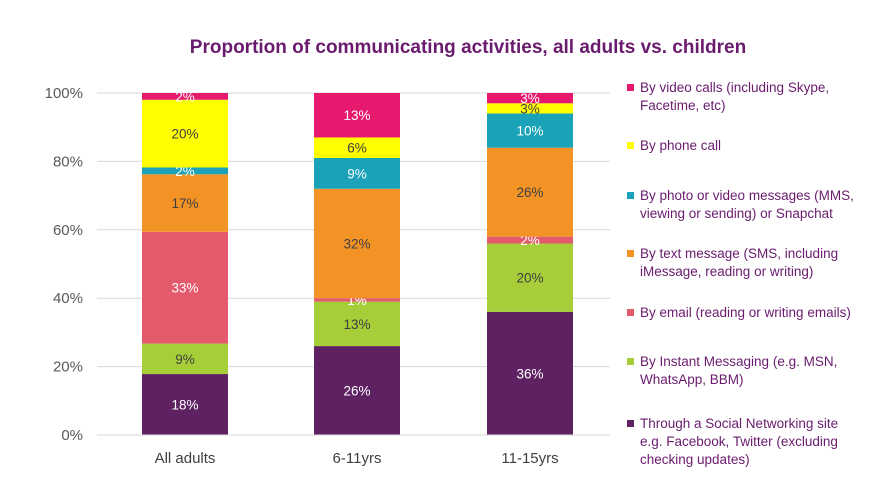 This screenshot has width=896, height=504. I want to click on legend-label: viewing or sending) or Snapchat, so click(736, 213).